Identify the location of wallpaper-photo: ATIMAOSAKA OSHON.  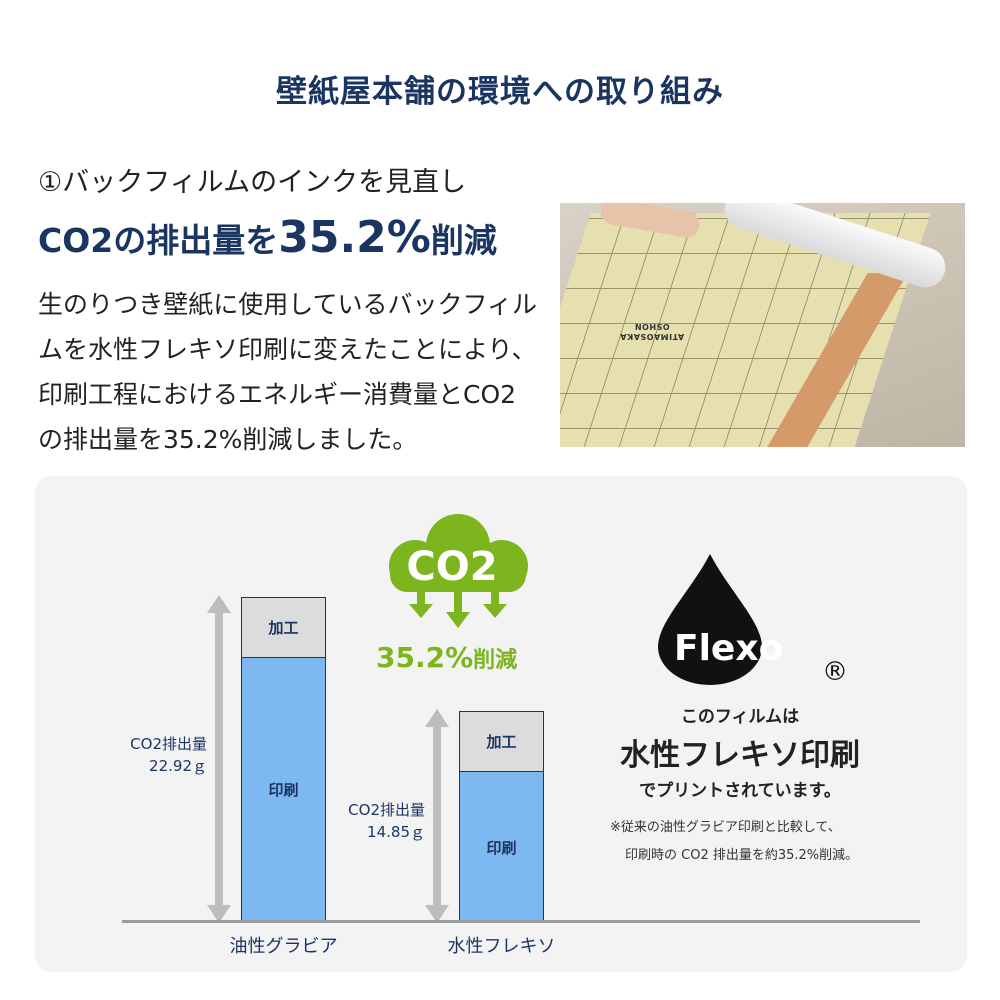
(762, 325).